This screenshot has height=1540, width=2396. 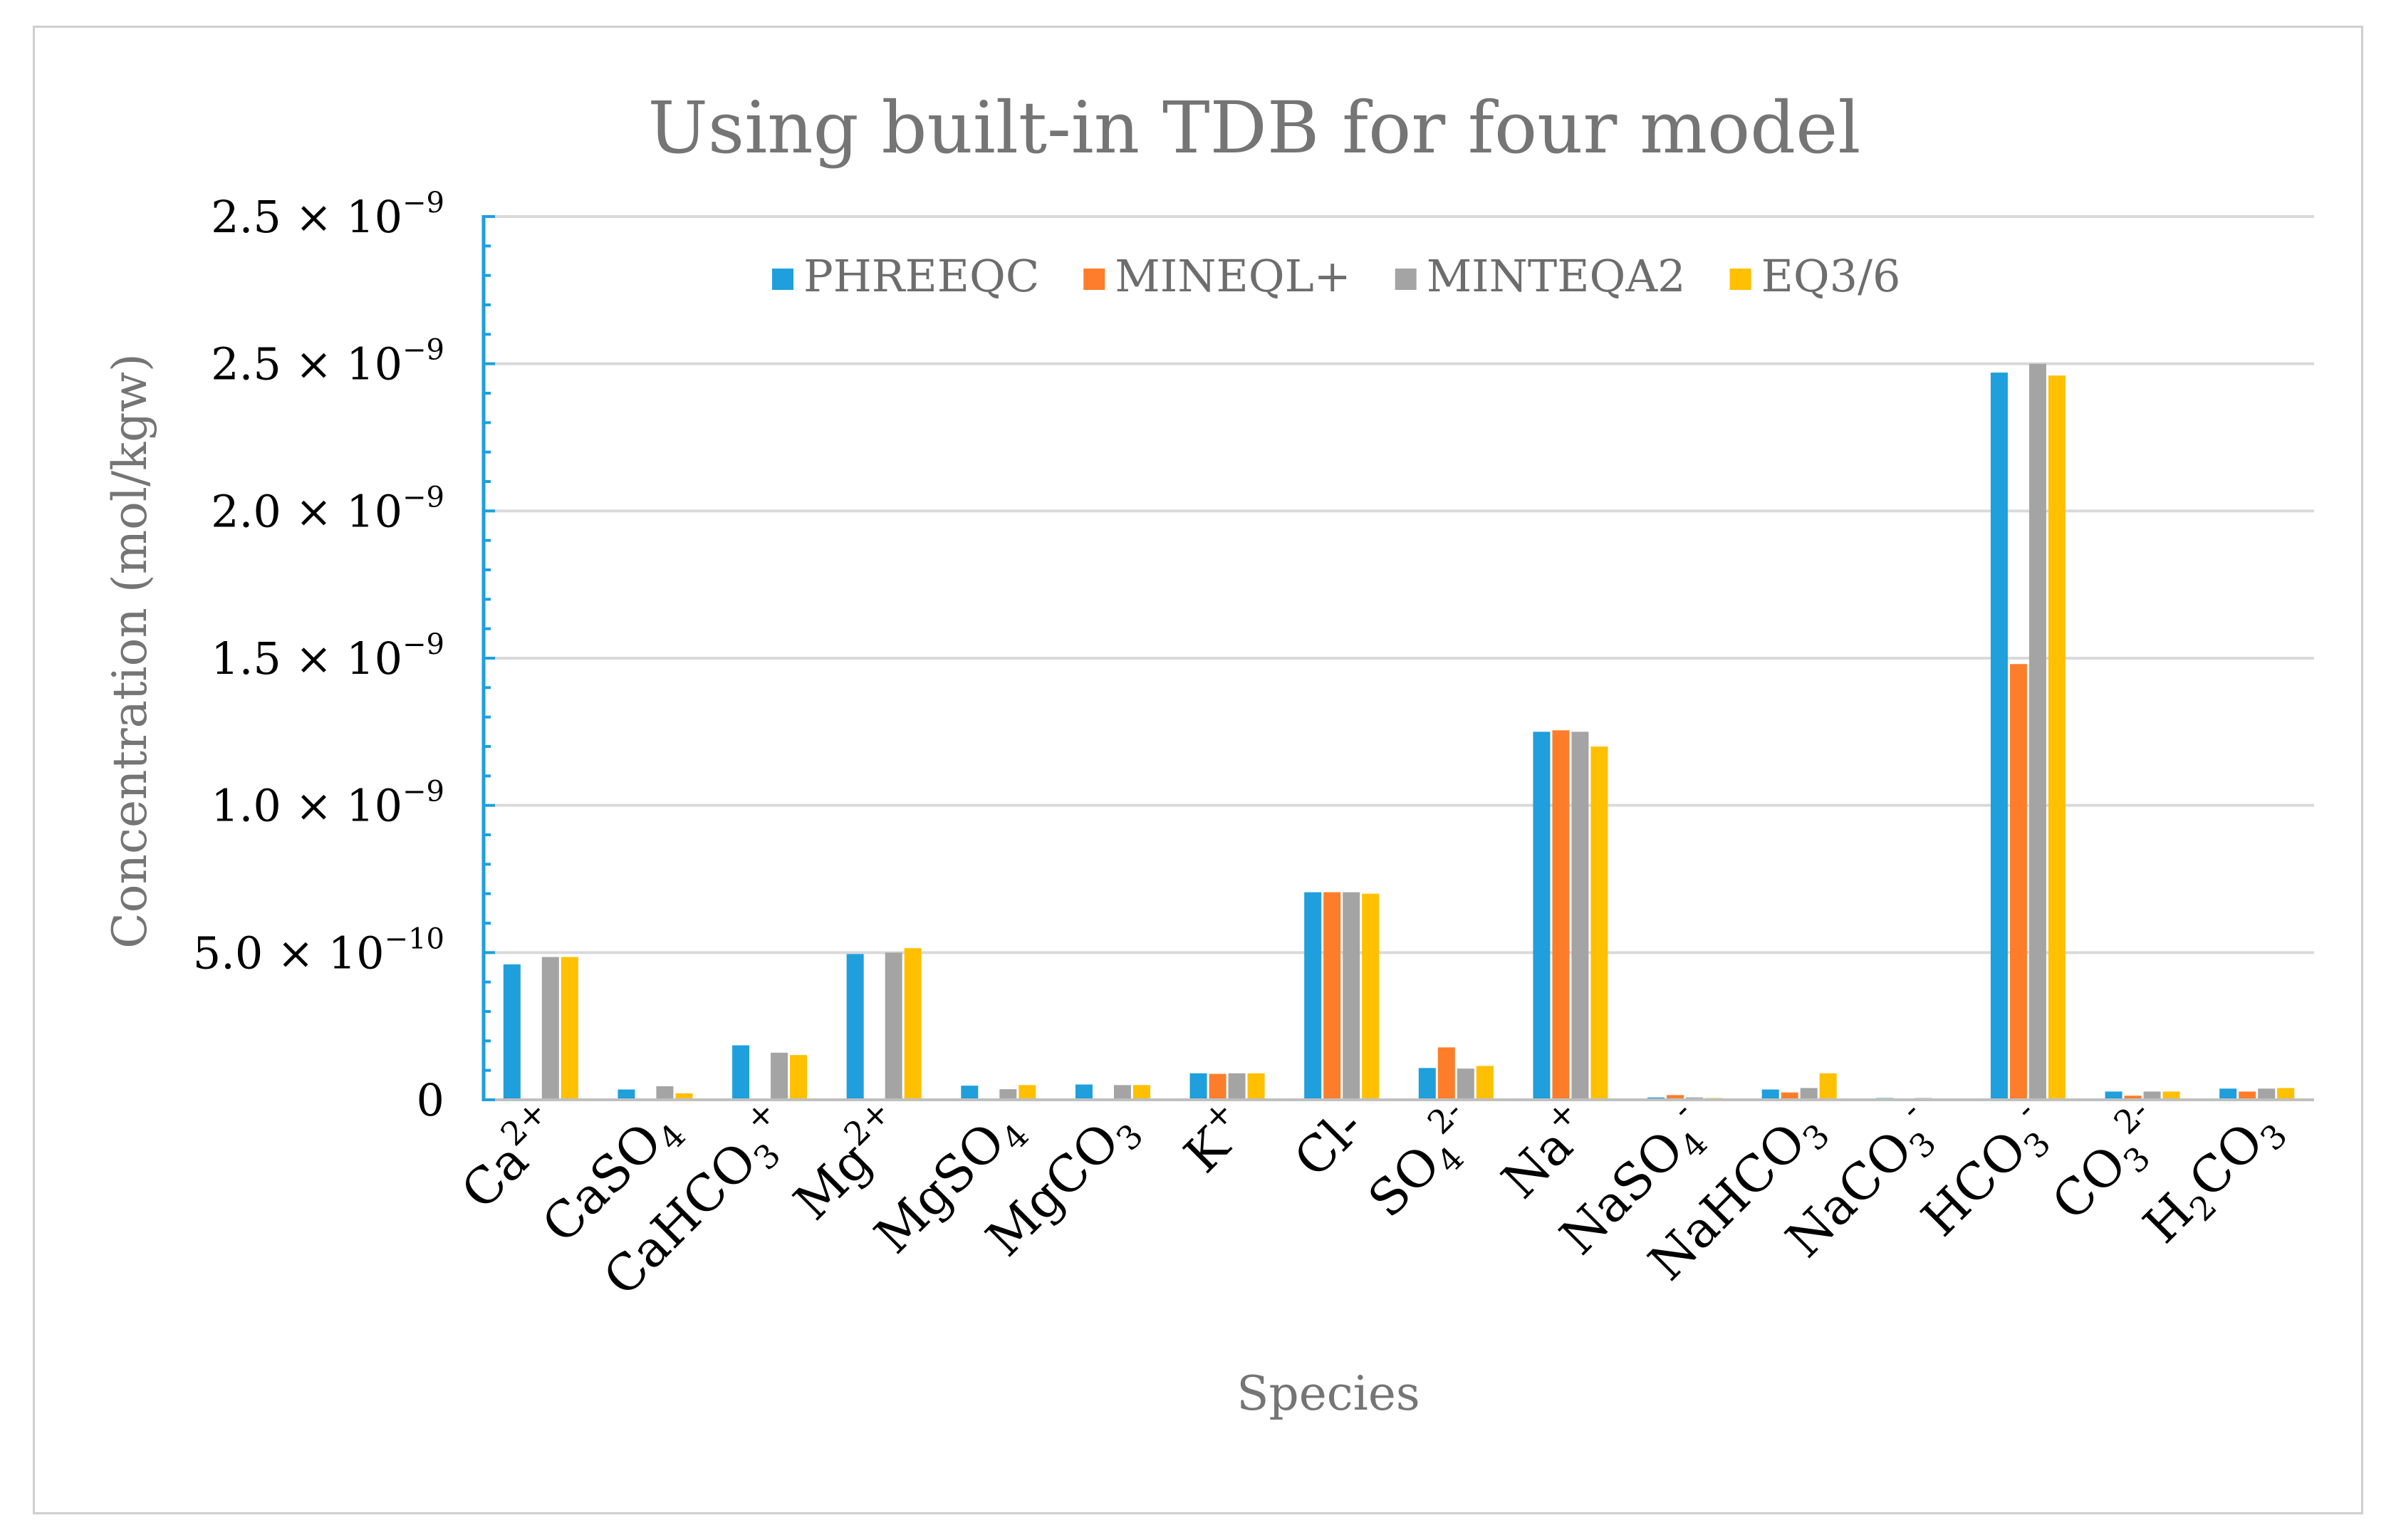 I want to click on legend-label: EQ3/6, so click(x=1831, y=276).